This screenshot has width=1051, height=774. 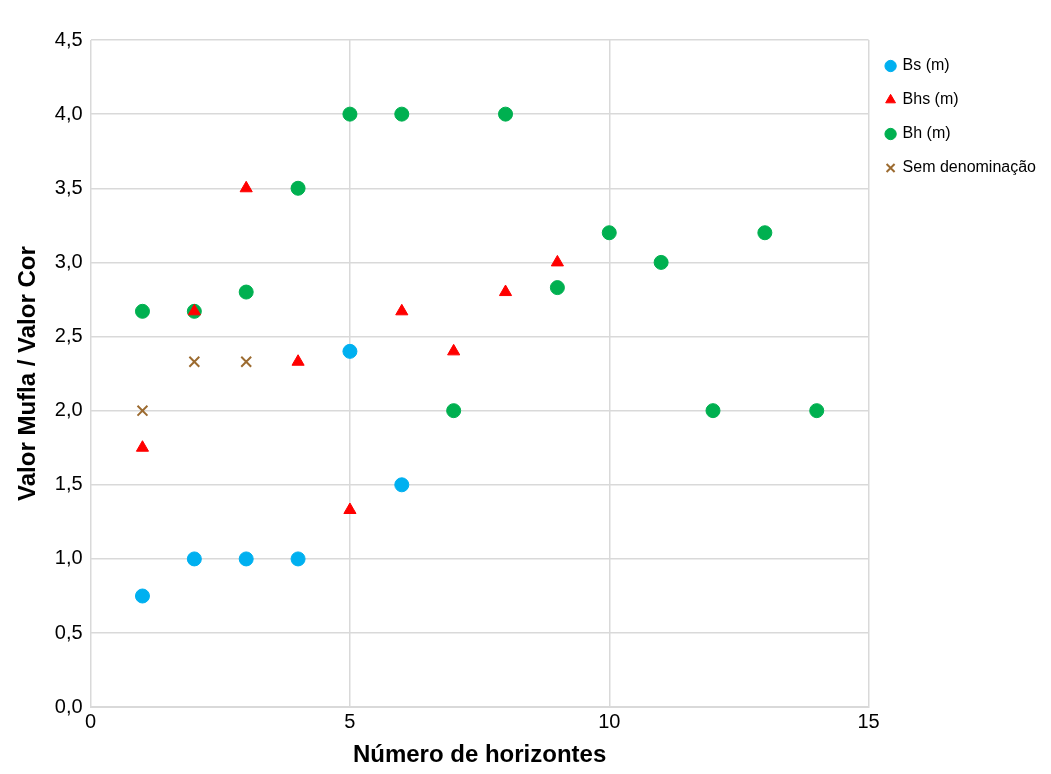 What do you see at coordinates (926, 65) in the screenshot?
I see `legend-label: Bs (m)` at bounding box center [926, 65].